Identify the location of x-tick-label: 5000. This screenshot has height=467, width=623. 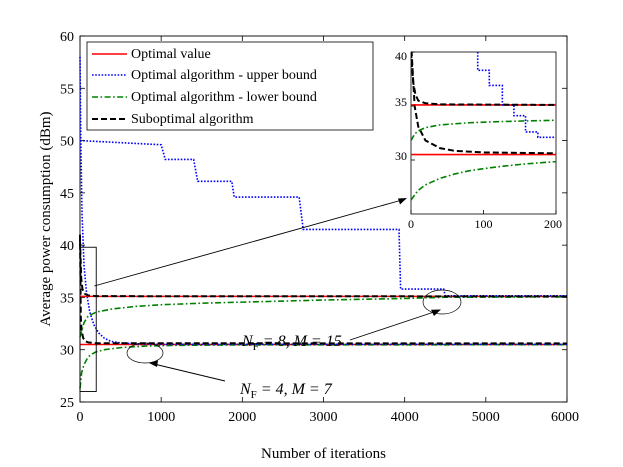
(486, 417).